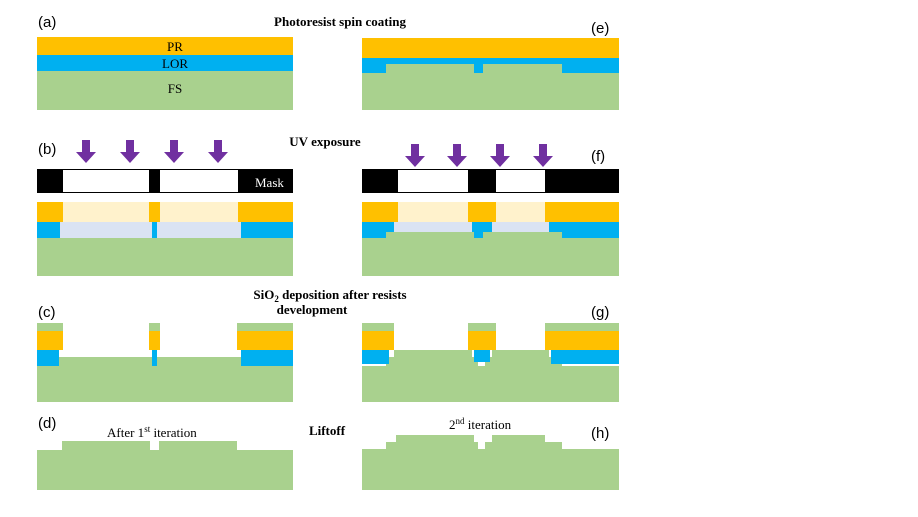 This screenshot has height=517, width=918. What do you see at coordinates (175, 46) in the screenshot?
I see `pr-label: PR` at bounding box center [175, 46].